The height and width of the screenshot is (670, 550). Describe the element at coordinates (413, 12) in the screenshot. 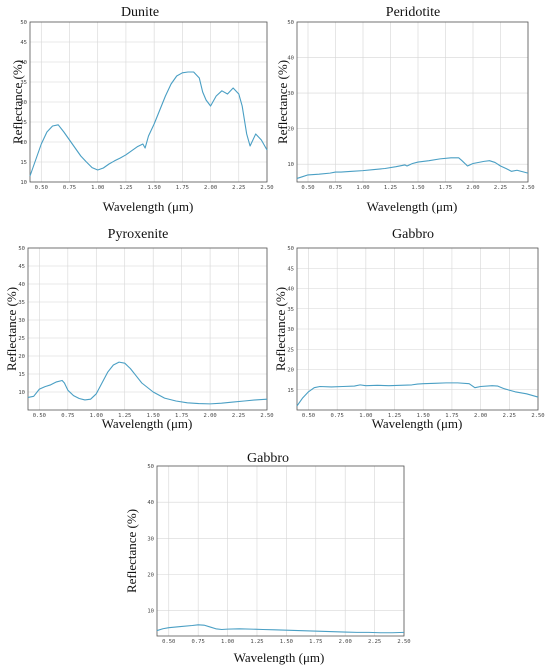

I see `chart-title: Peridotite` at that location.